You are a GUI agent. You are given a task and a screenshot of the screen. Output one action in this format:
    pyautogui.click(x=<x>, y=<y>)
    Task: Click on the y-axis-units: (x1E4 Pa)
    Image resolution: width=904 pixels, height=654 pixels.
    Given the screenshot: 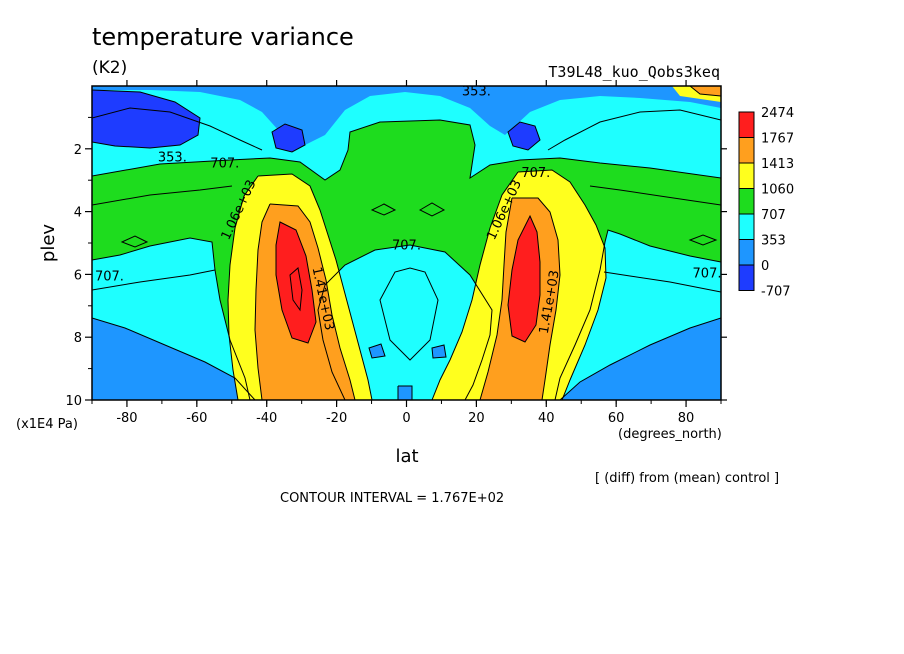 What is the action you would take?
    pyautogui.click(x=47, y=424)
    